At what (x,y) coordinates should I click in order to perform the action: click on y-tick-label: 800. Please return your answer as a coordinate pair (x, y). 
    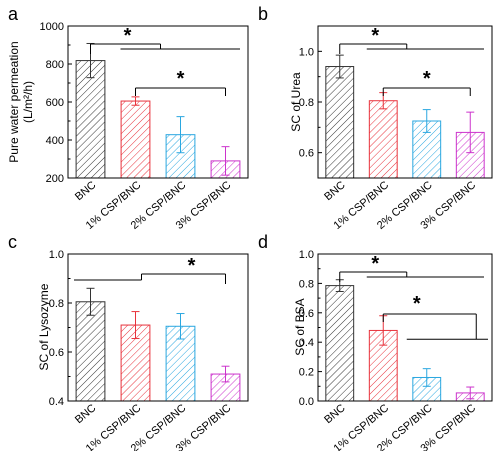
    Looking at the image, I should click on (55, 65).